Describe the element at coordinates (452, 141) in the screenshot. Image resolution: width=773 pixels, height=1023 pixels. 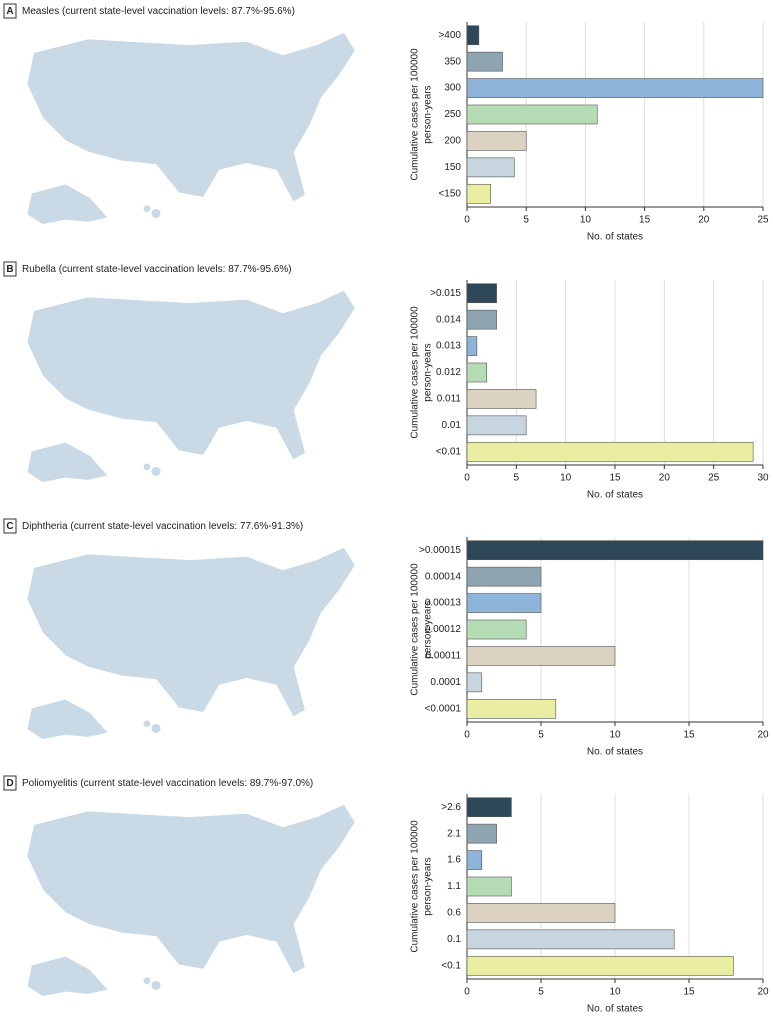
I see `y-tick-label: 200` at that location.